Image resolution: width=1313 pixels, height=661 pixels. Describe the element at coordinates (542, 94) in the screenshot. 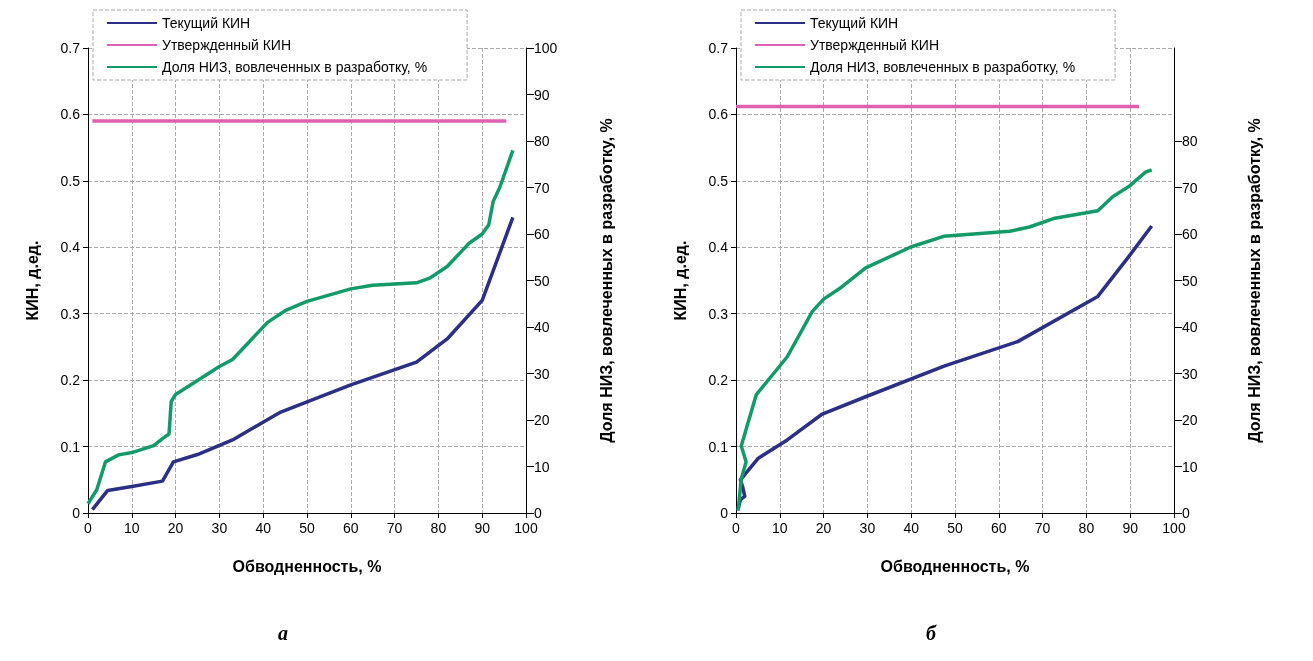

I see `y2-tick-label: 90` at that location.